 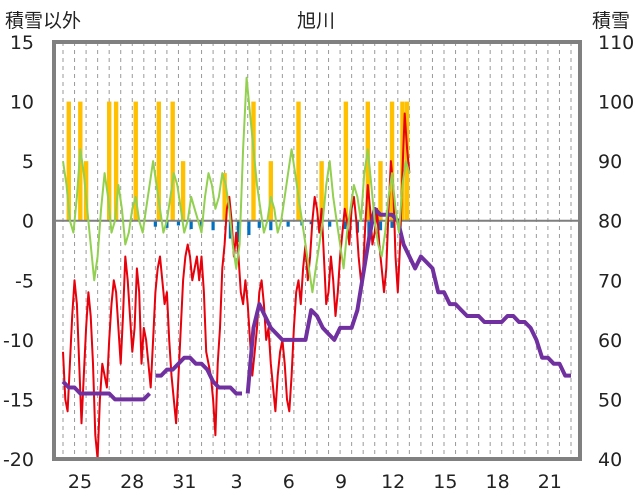 I want to click on right-axis-ticks: 110 100 90 80 70 60 50 40, so click(x=616, y=251).